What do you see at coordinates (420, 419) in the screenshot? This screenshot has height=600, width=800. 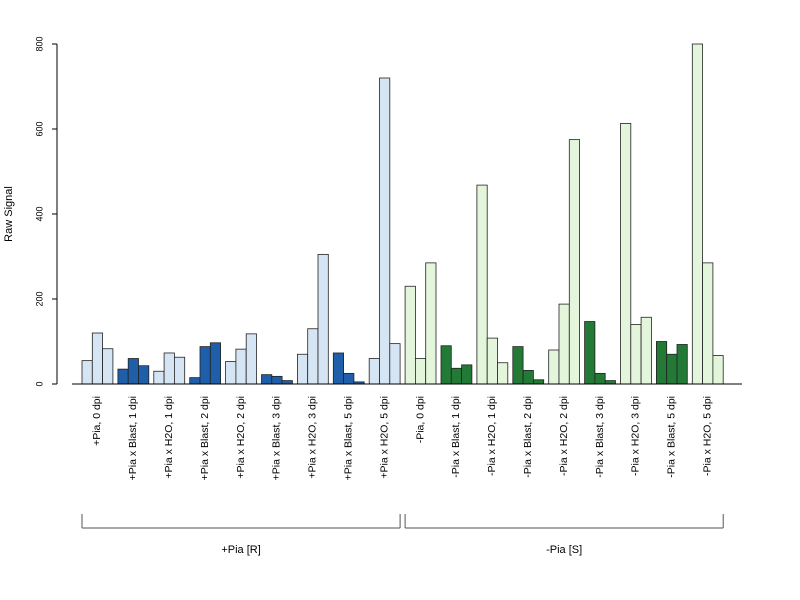 I see `category-label: -Pia, 0 dpi` at bounding box center [420, 419].